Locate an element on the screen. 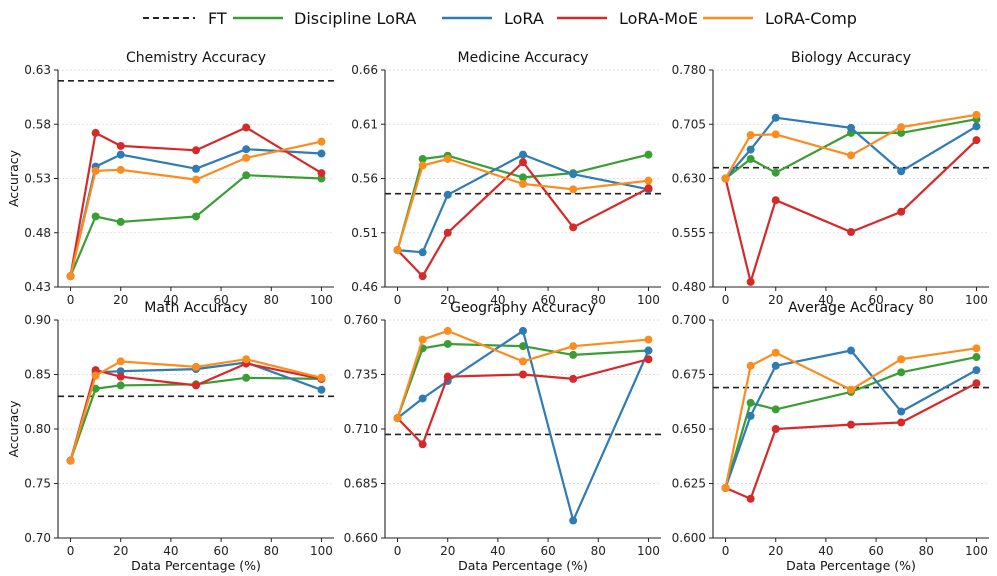 Image resolution: width=997 pixels, height=576 pixels. panel-title: Average Accuracy is located at coordinates (851, 308).